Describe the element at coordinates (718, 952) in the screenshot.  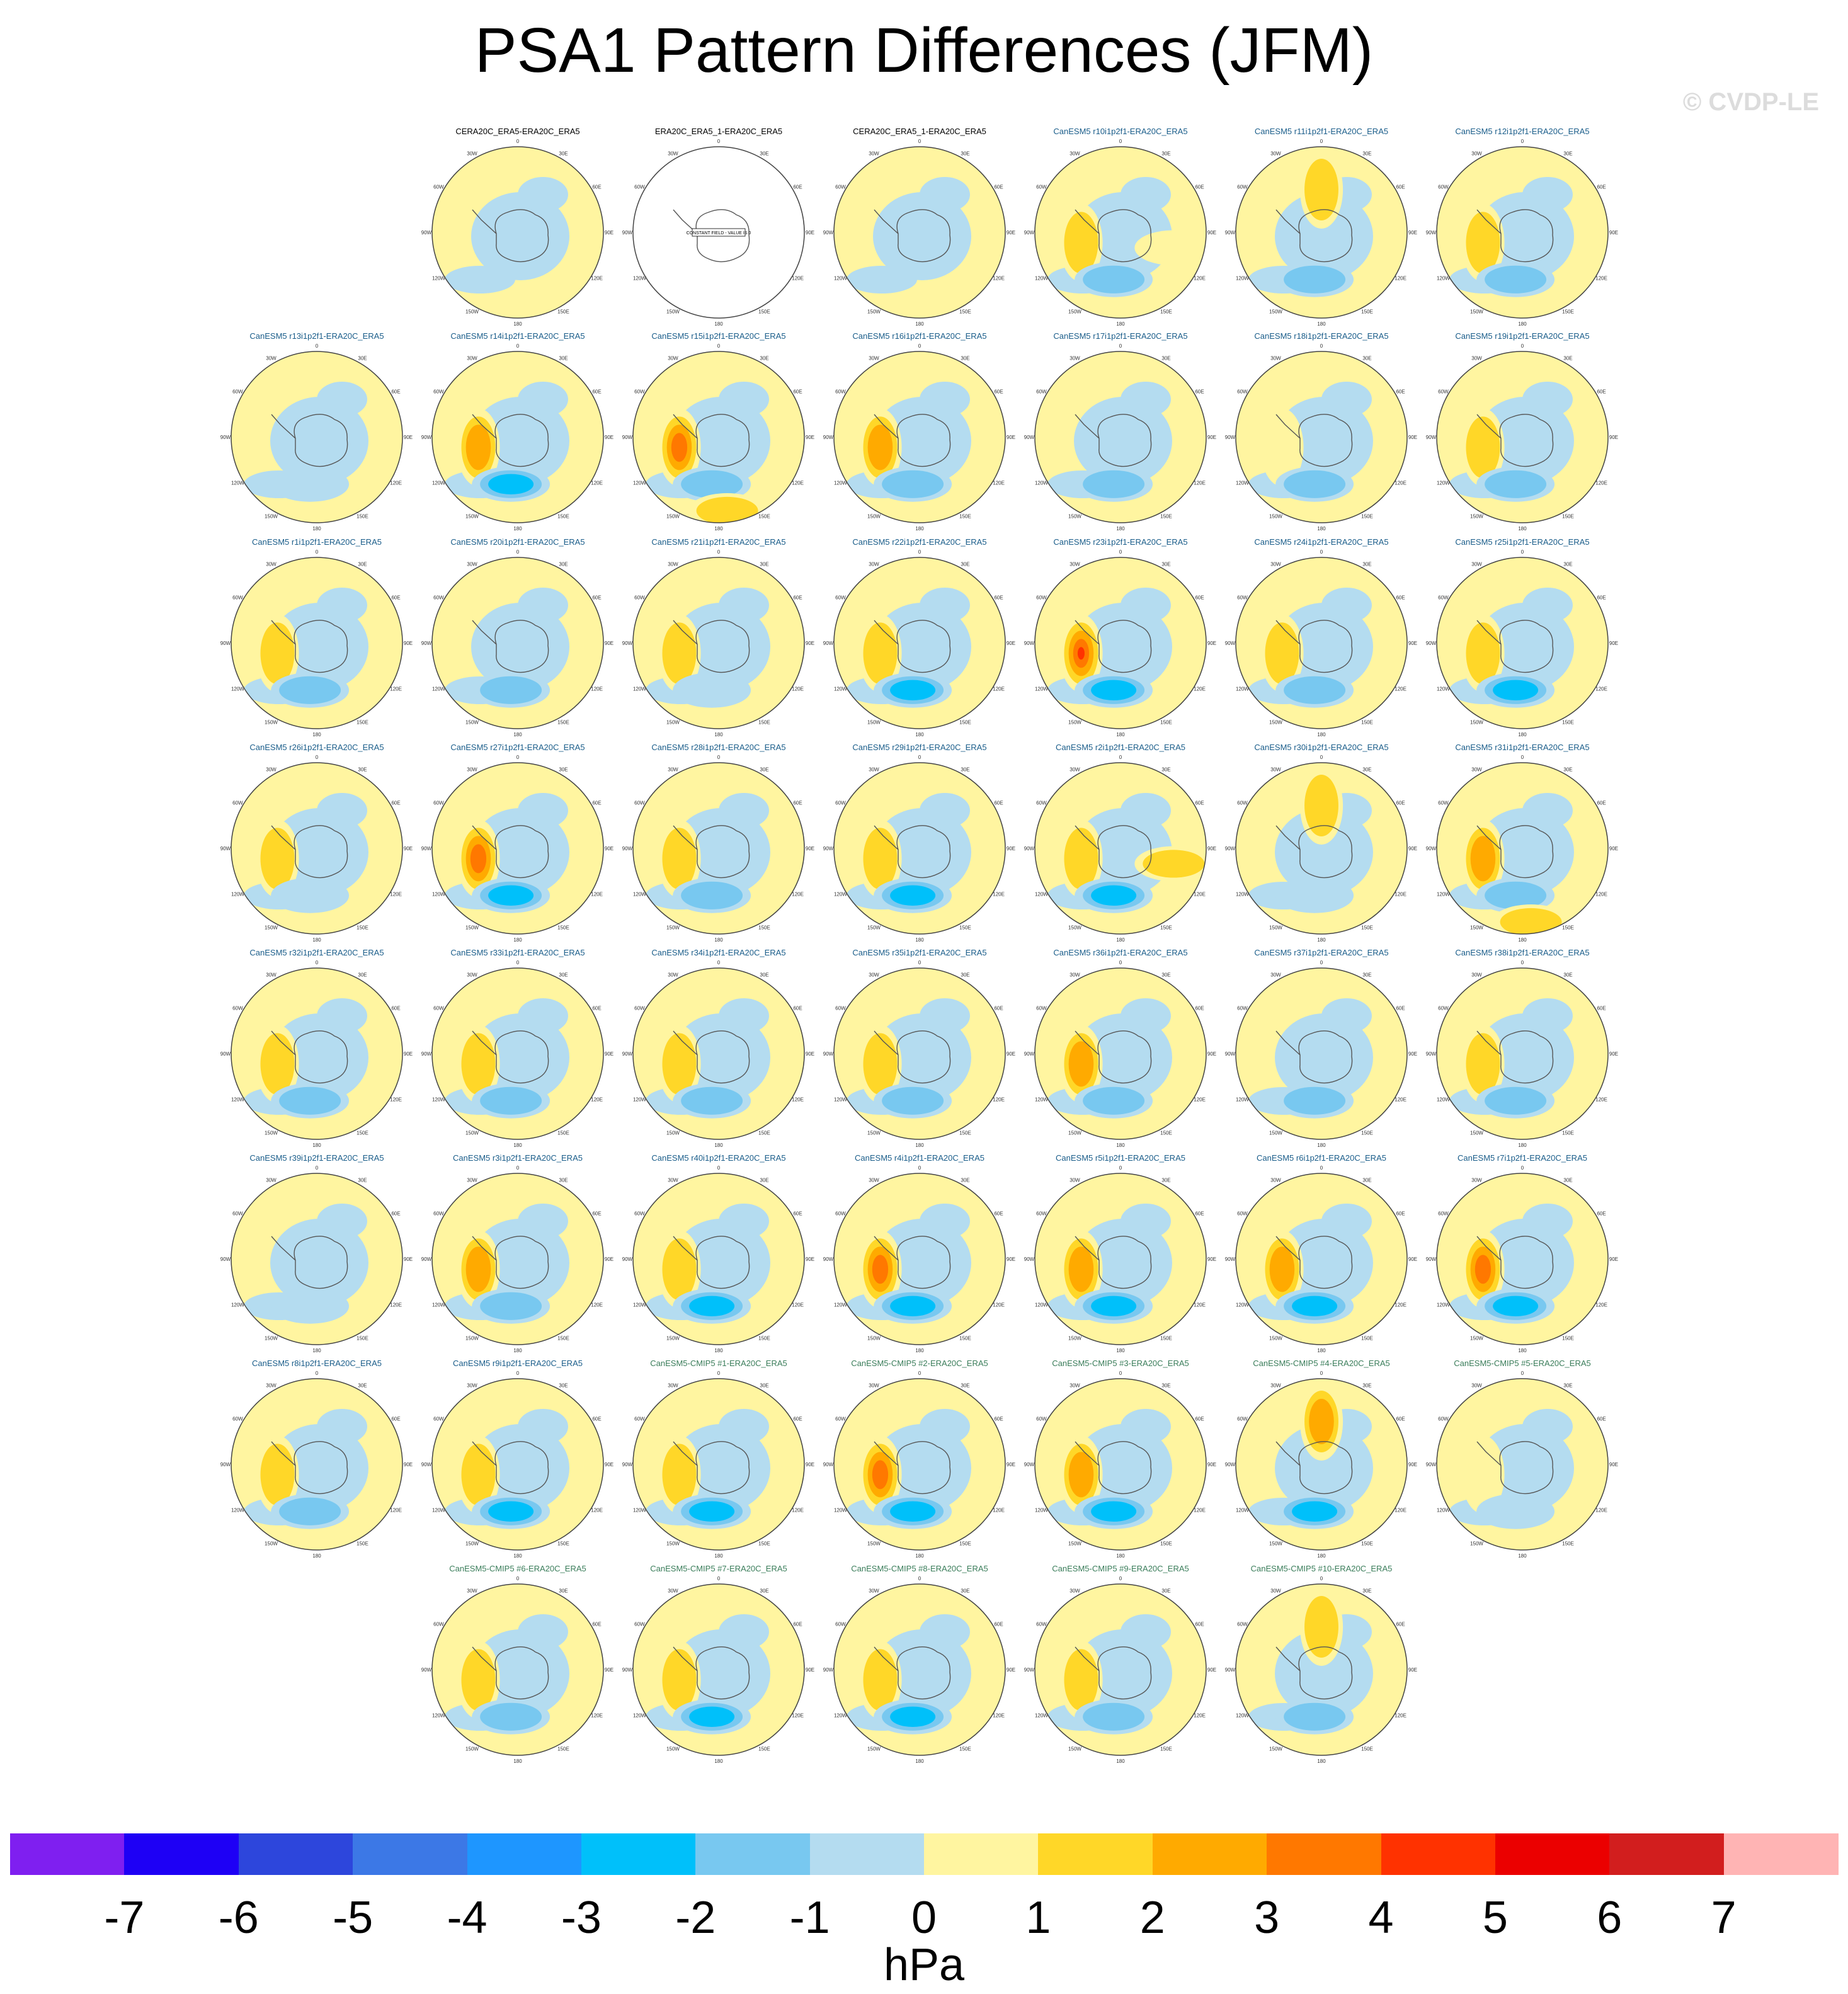
I see `panel-title: CanESM5 r34i1p2f1-ERA20C_ERA5` at that location.